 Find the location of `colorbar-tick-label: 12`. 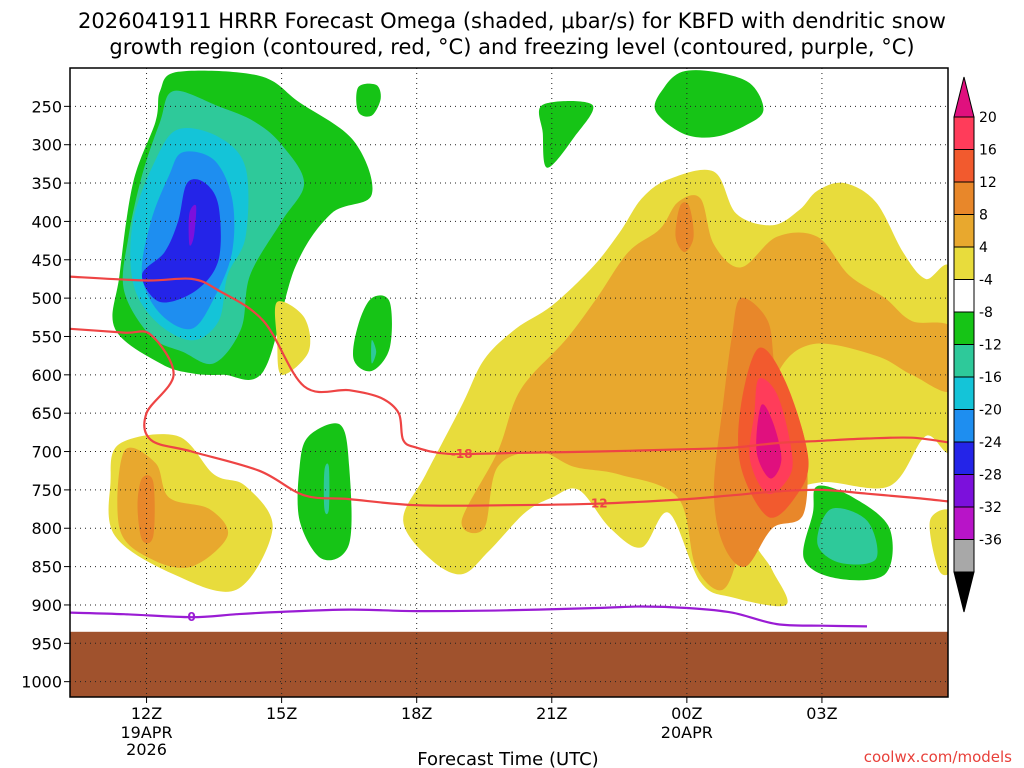

colorbar-tick-label: 12 is located at coordinates (988, 183).